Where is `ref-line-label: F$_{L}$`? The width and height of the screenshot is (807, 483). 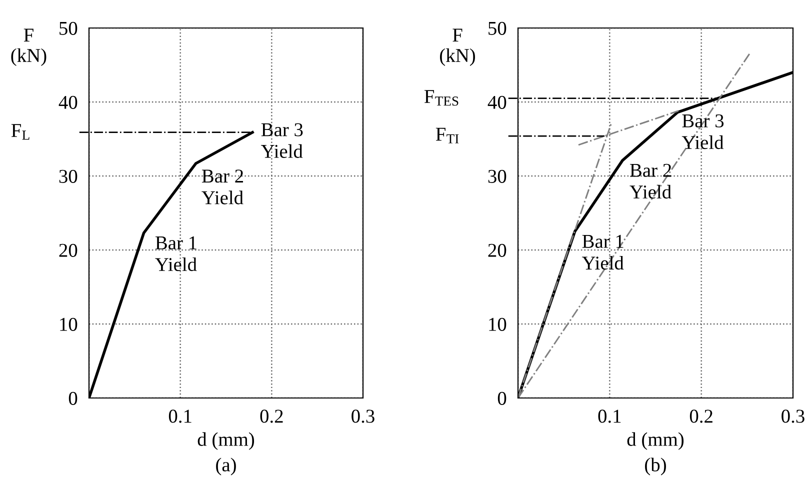 ref-line-label: F$_{L}$ is located at coordinates (20, 132).